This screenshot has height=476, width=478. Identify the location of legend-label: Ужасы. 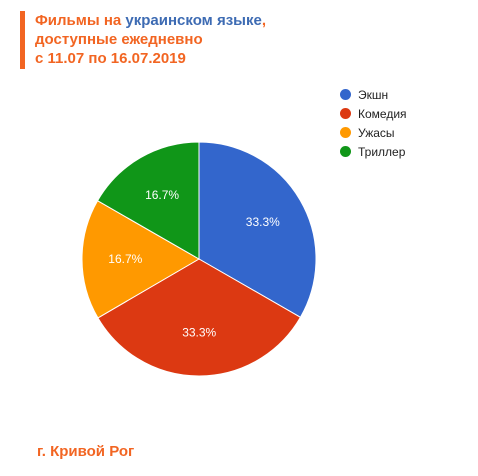
(376, 132).